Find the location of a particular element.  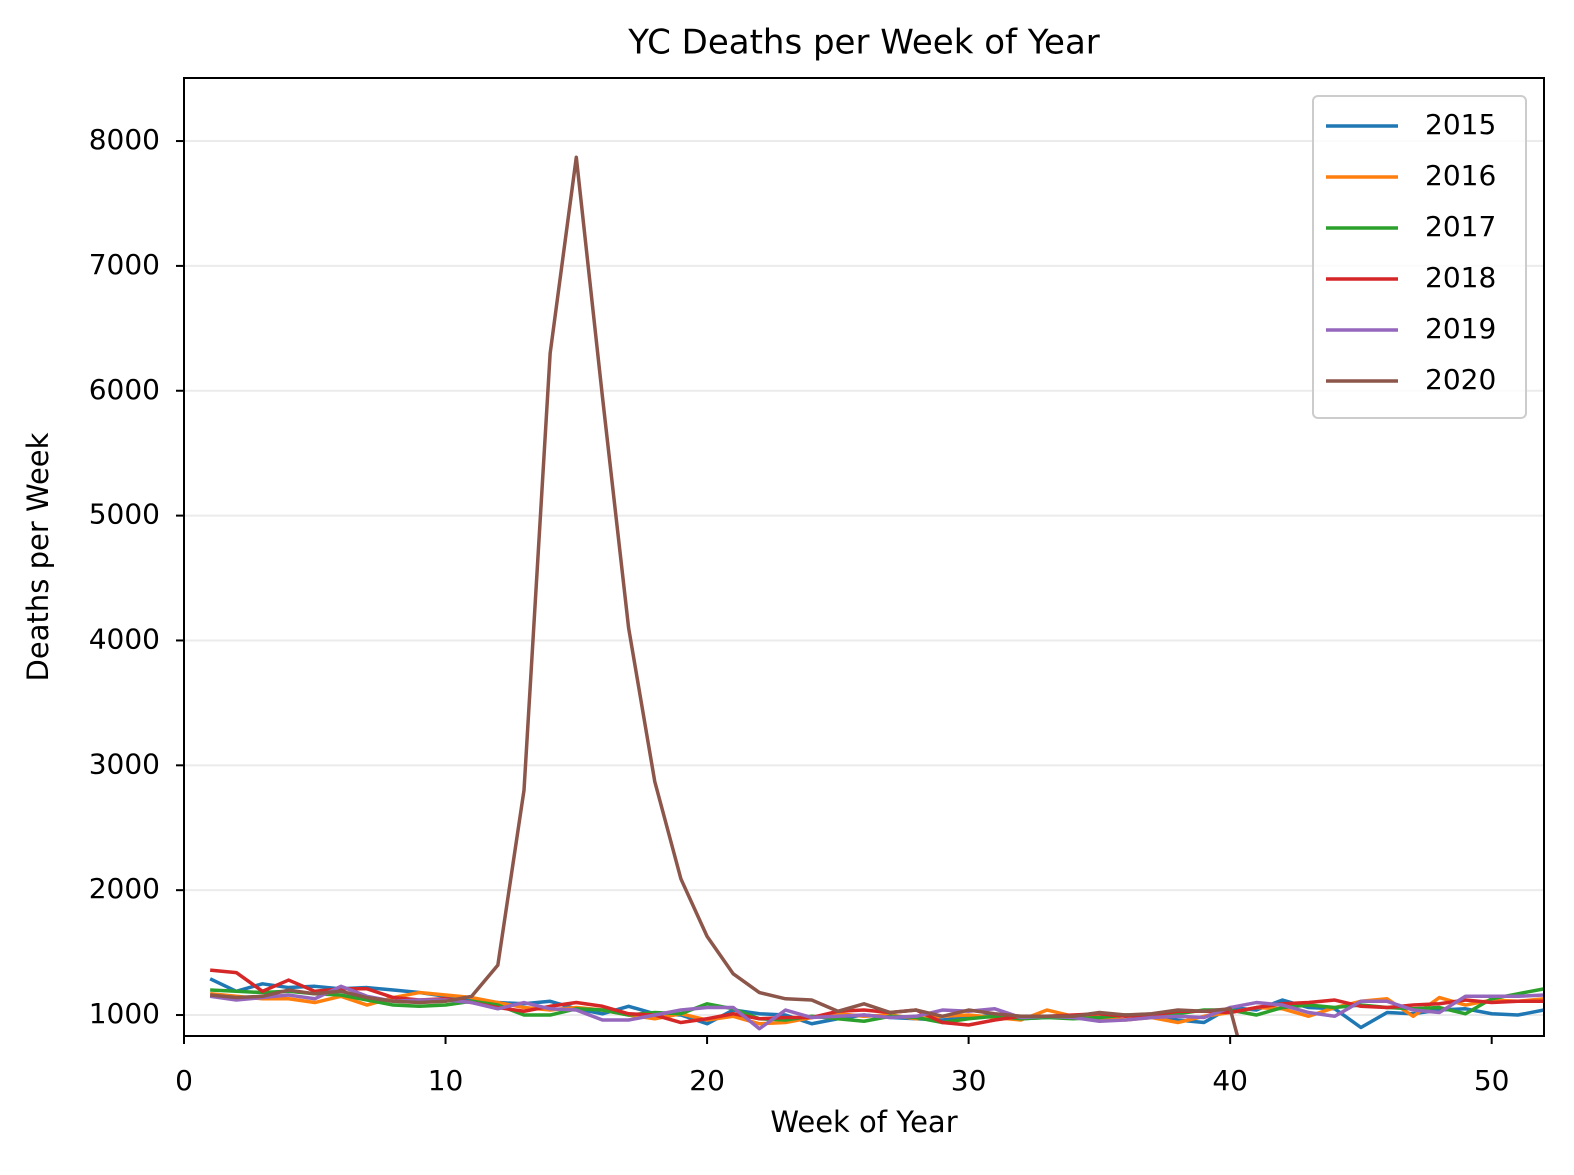

y-tick-label: 8000 is located at coordinates (124, 139).